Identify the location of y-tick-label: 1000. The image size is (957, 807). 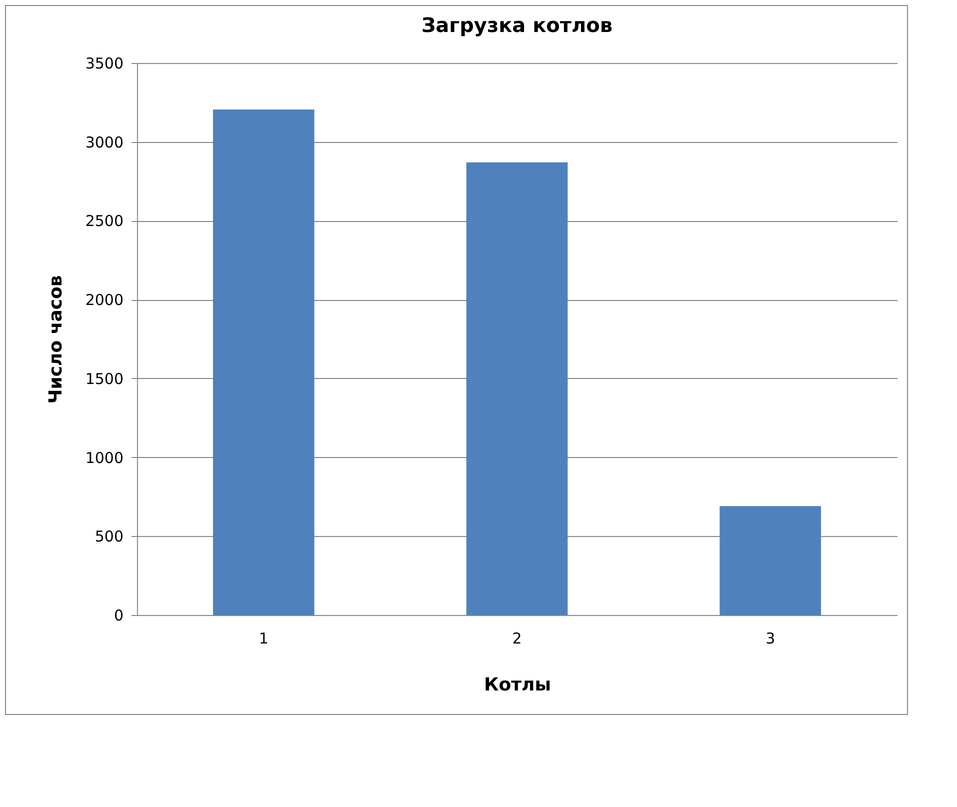
(104, 457).